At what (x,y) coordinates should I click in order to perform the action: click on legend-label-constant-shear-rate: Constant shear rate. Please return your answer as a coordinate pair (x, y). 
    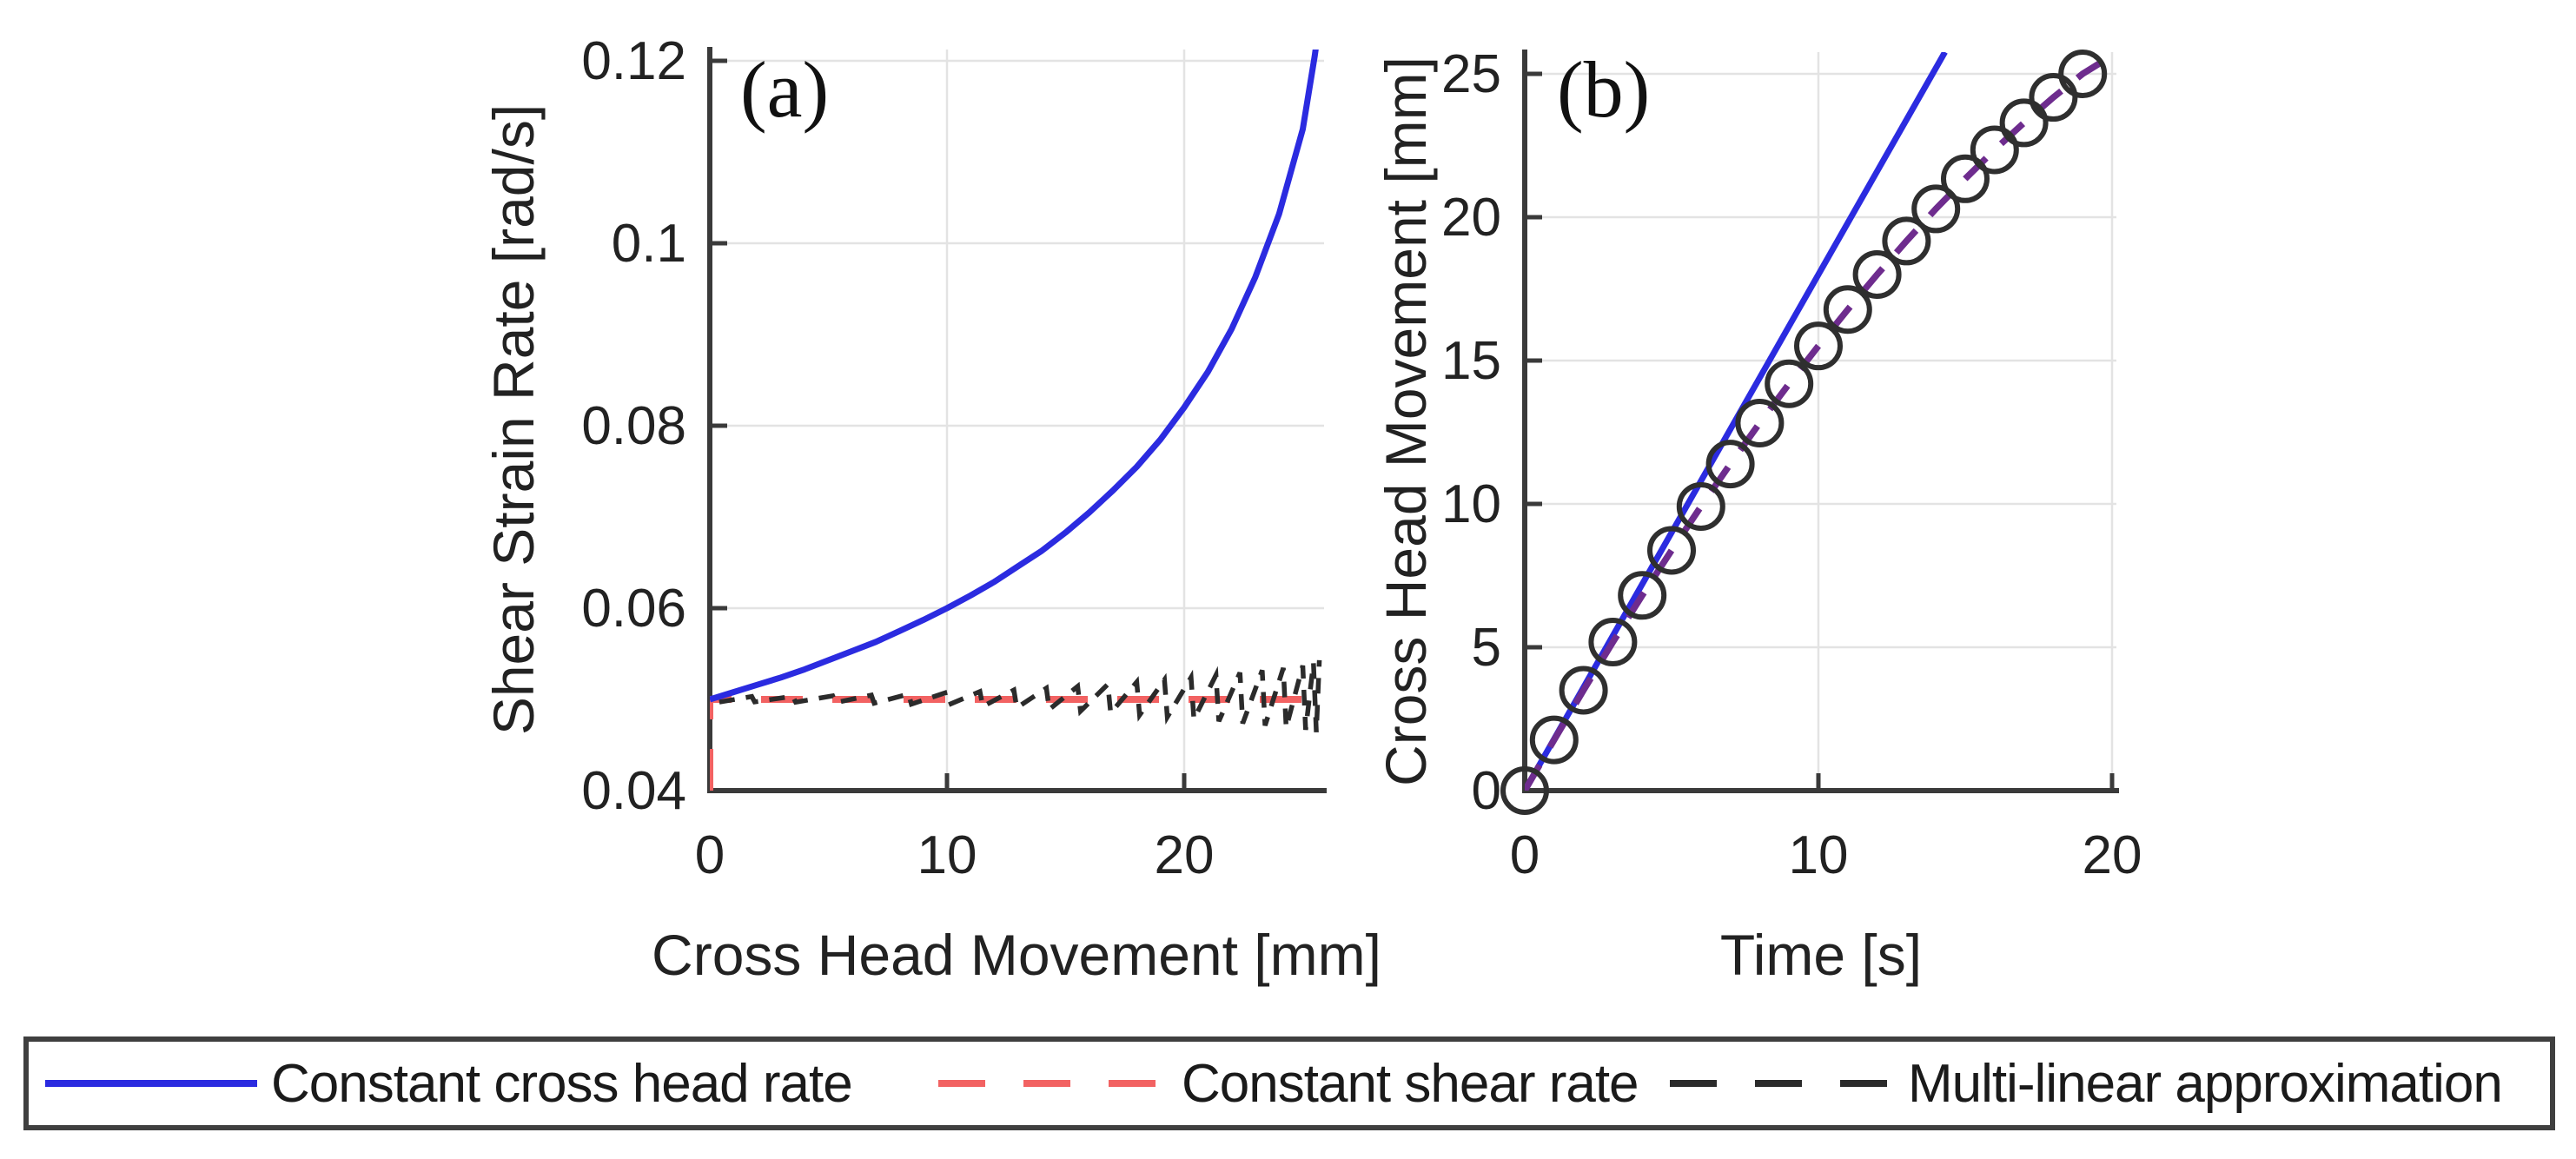
    Looking at the image, I should click on (1410, 1084).